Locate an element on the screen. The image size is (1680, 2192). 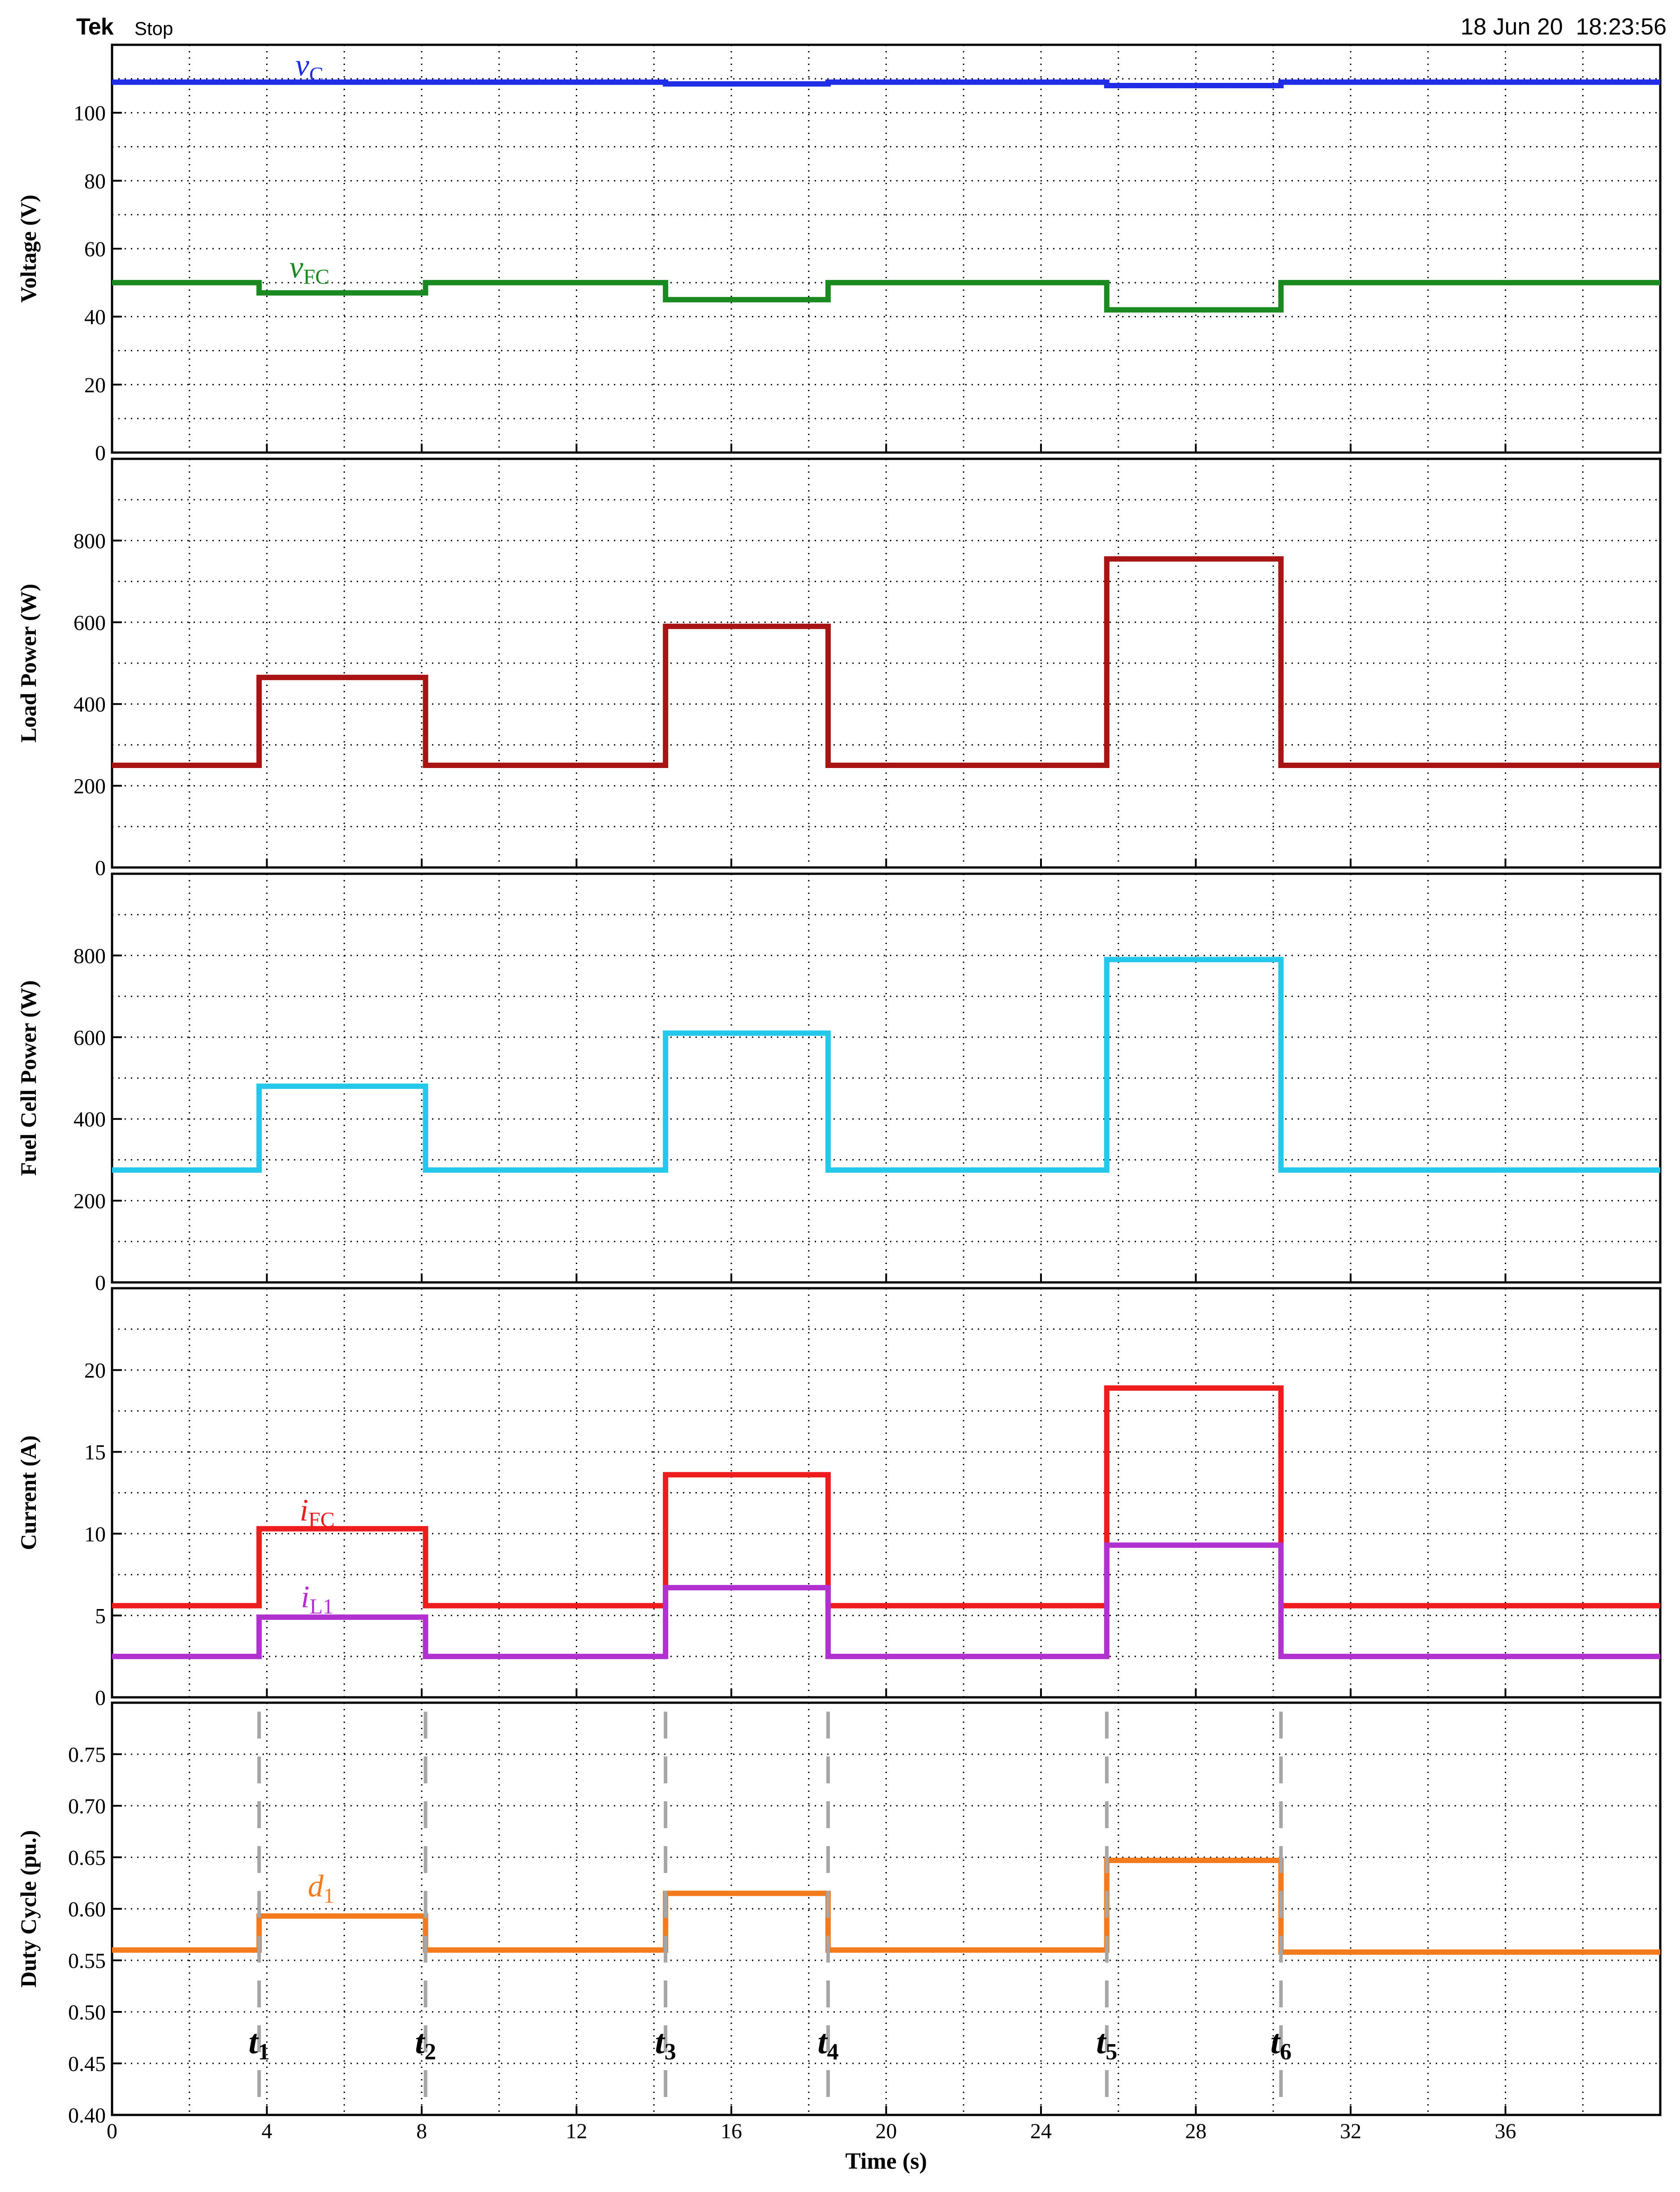
voltage-ytick-label: 80 is located at coordinates (95, 181).